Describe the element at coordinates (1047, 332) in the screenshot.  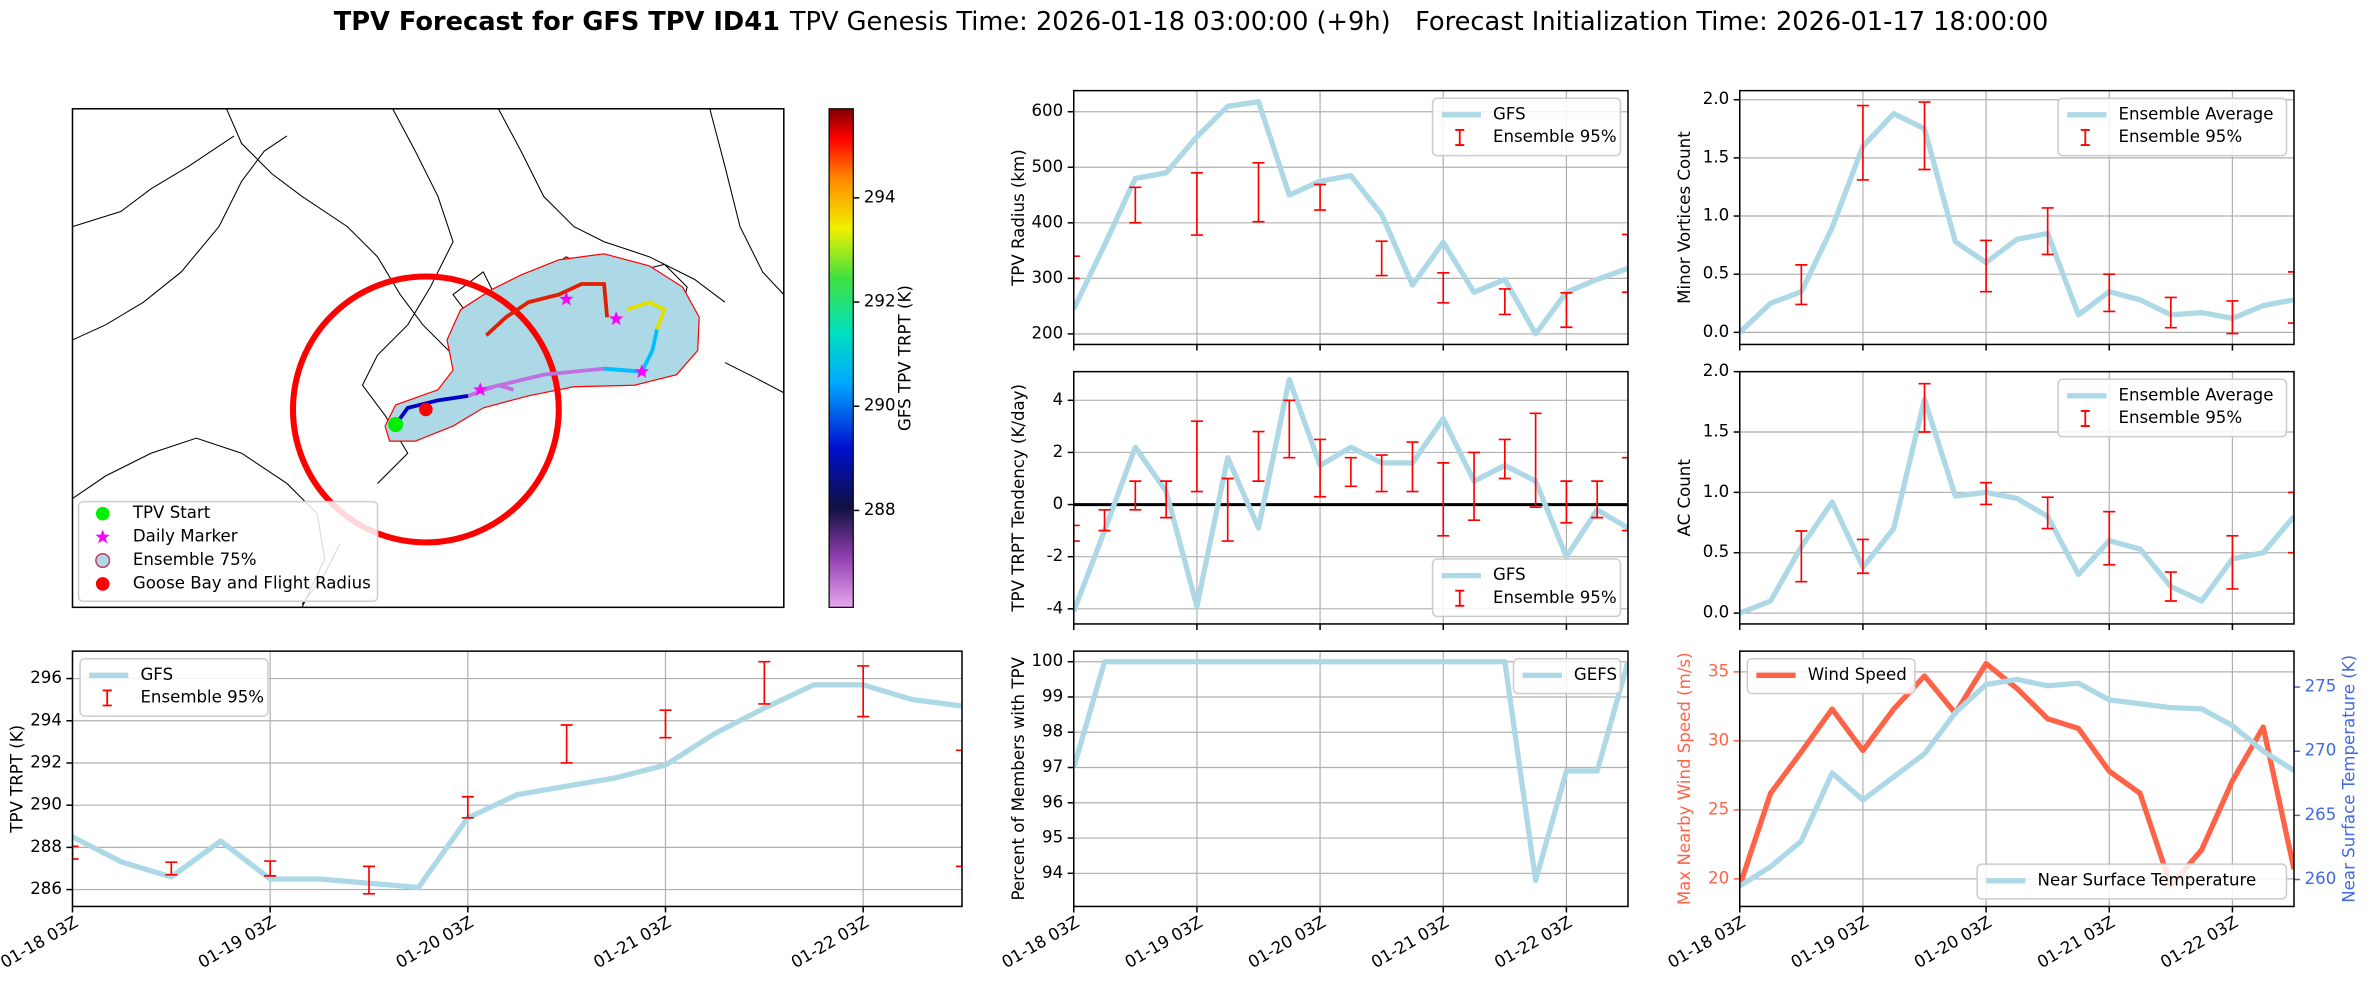
I see `y-tick-label: 200` at that location.